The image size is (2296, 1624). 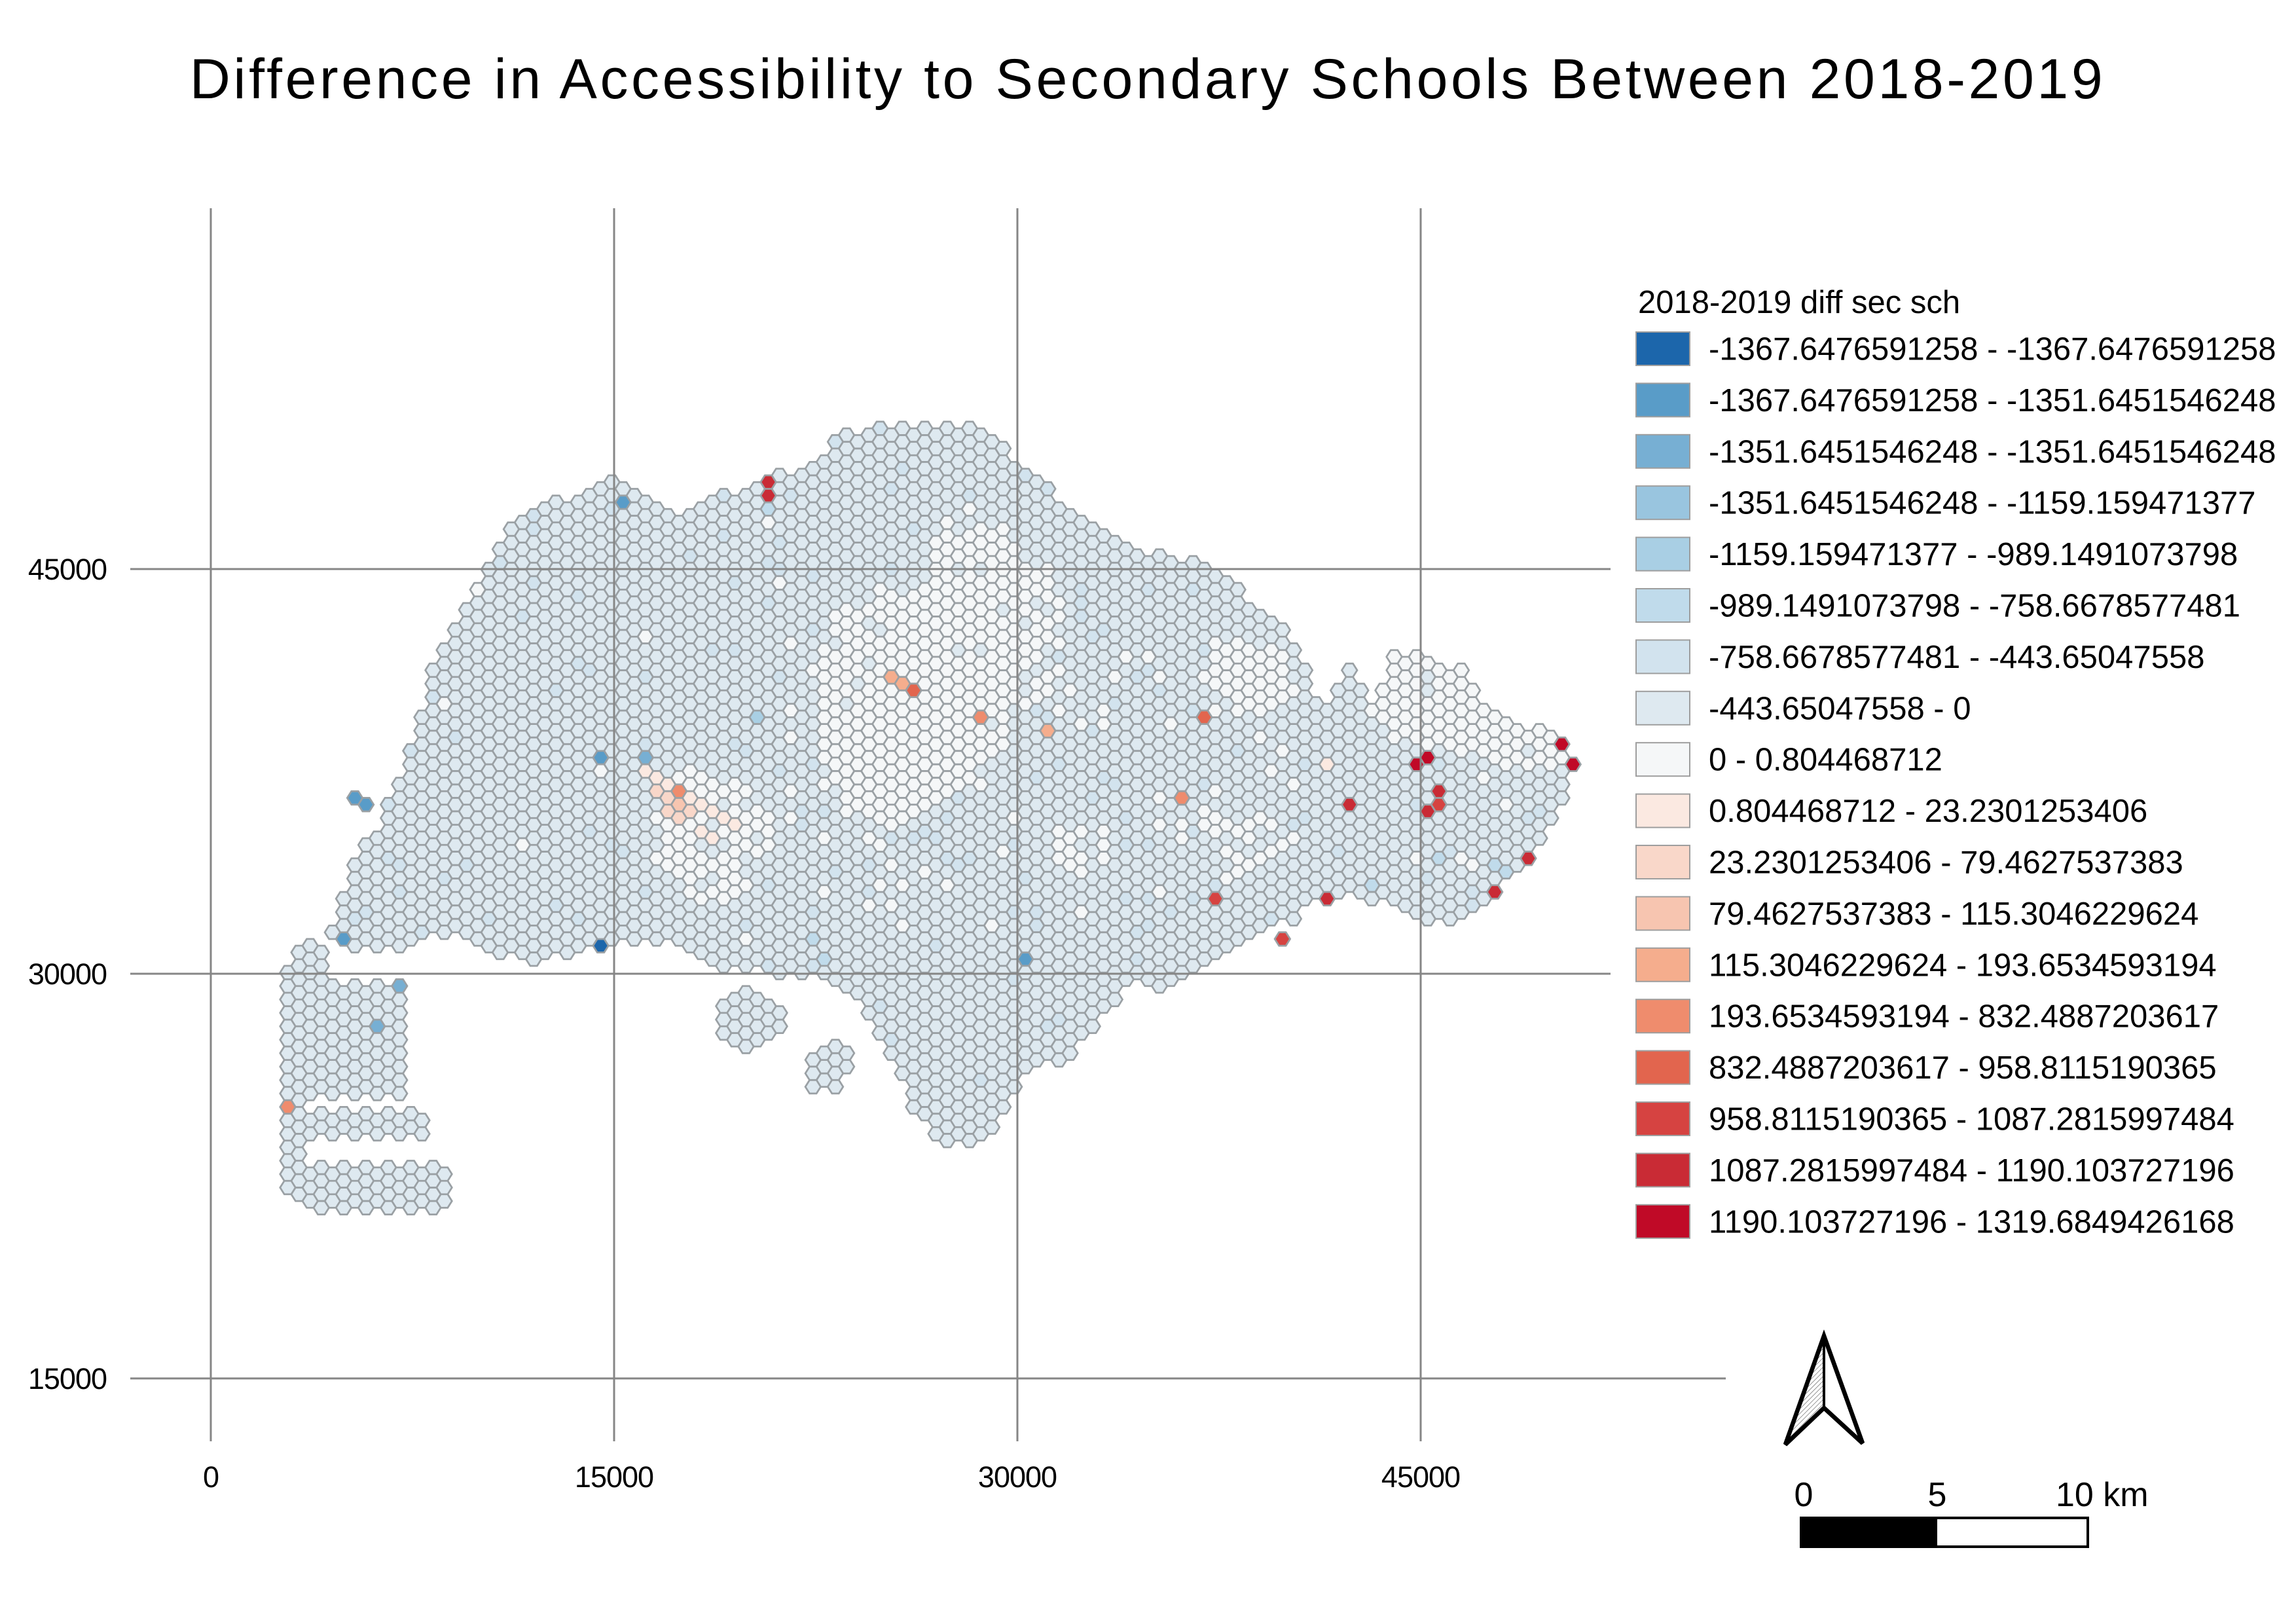 I want to click on svg-text:1087.2815997484 - 1190.1037271: 1087.2815997484 - 1190.103727196, so click(x=1971, y=1171).